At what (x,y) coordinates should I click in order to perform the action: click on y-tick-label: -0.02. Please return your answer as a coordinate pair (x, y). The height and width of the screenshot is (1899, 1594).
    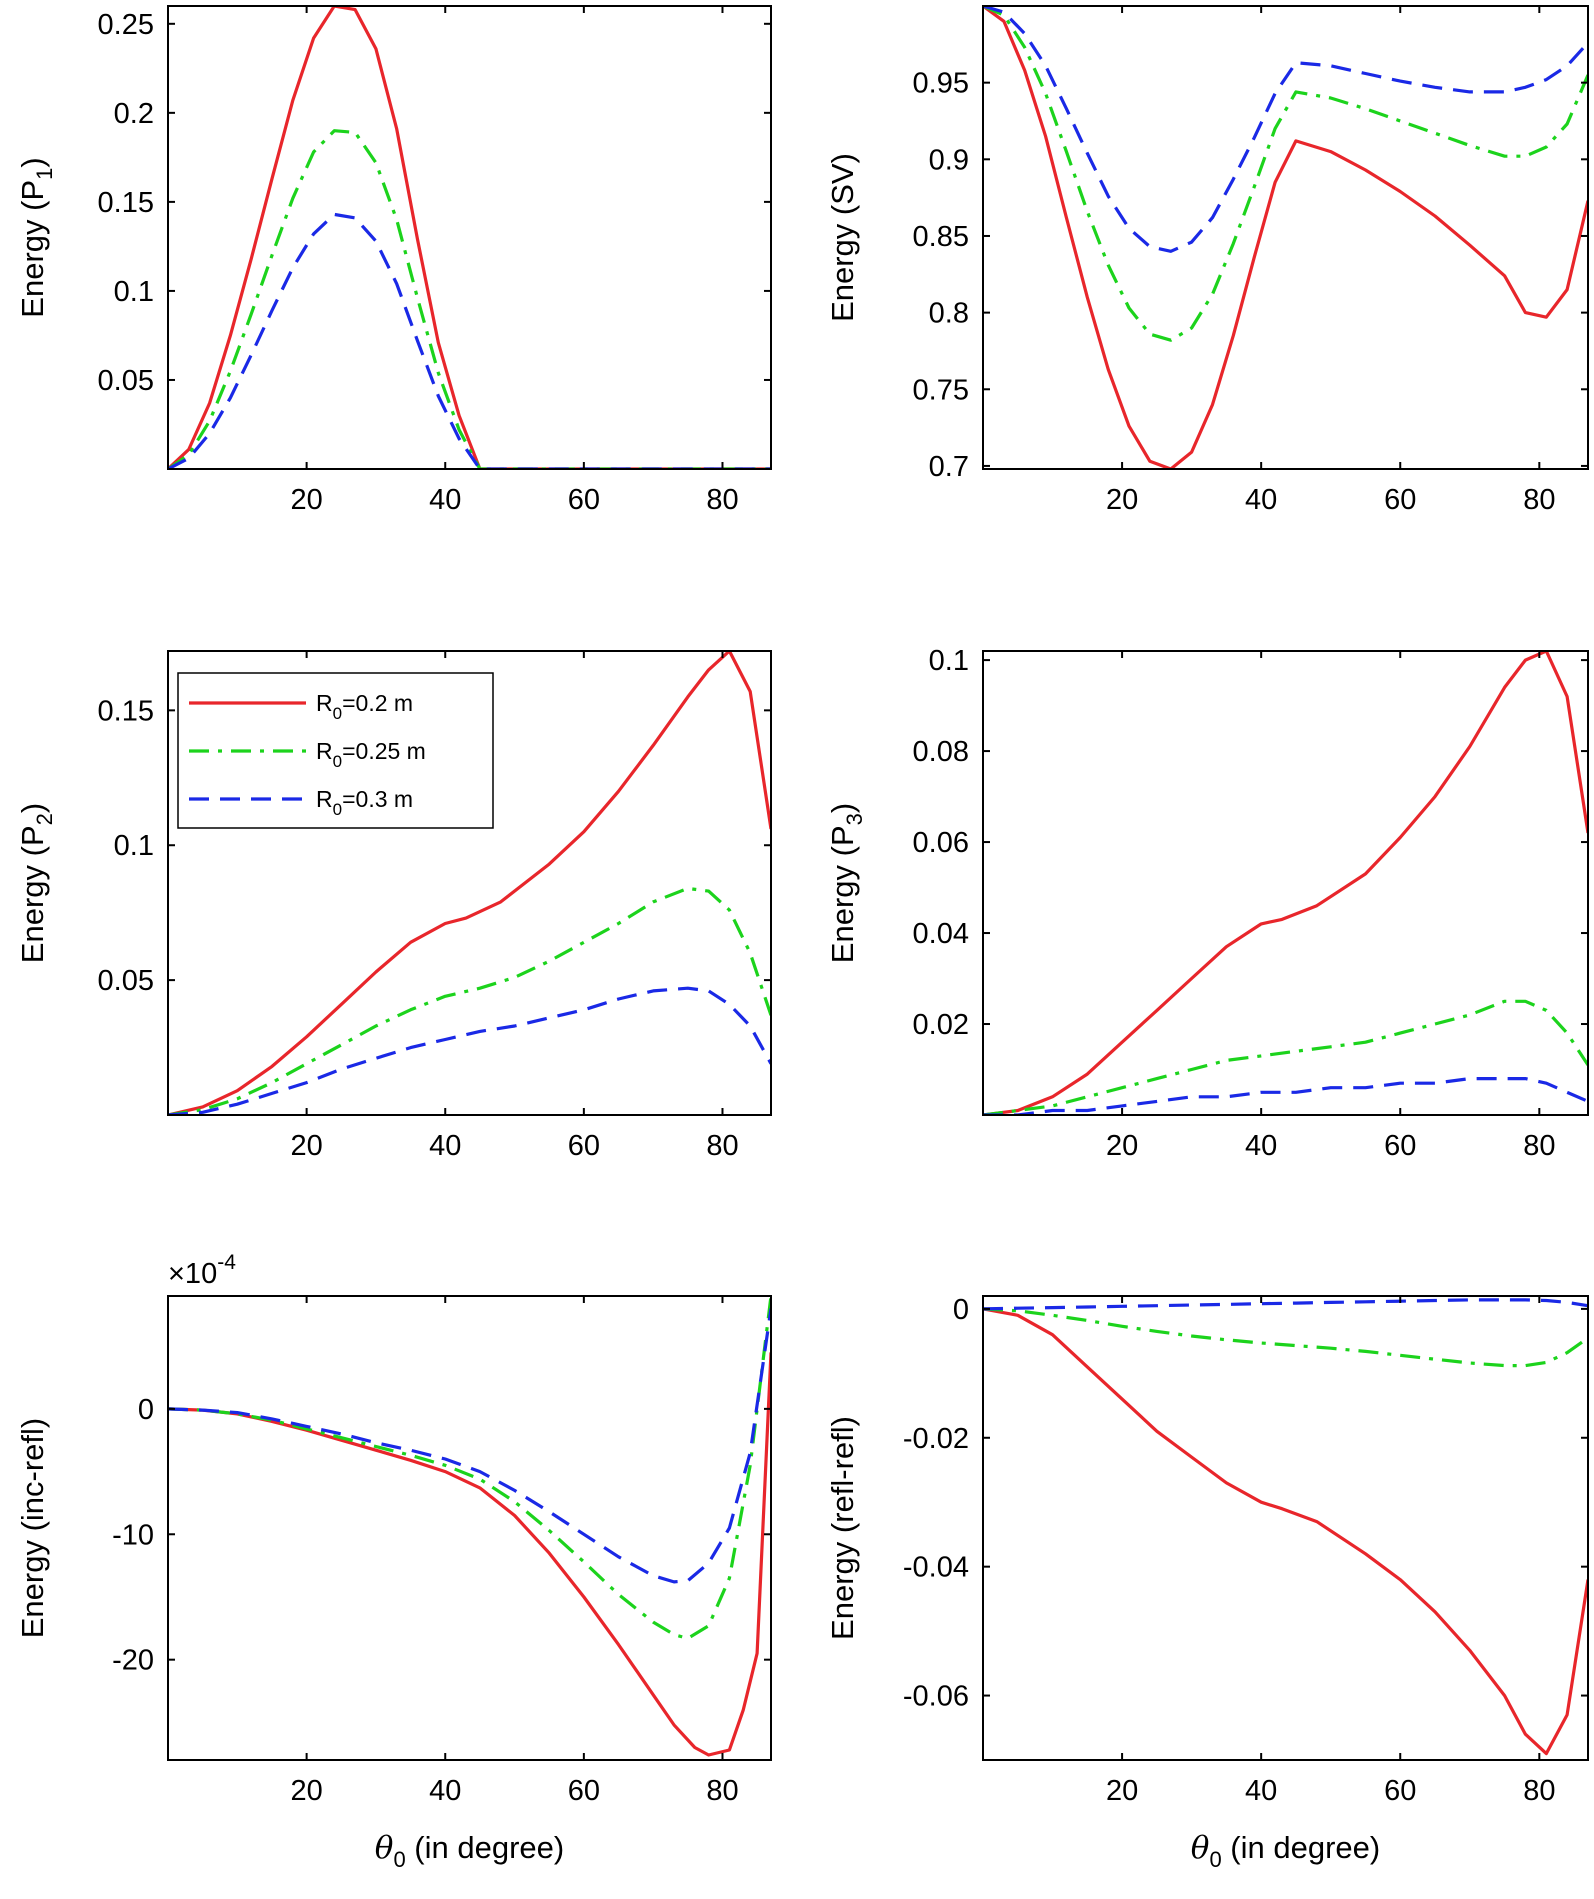
    Looking at the image, I should click on (936, 1439).